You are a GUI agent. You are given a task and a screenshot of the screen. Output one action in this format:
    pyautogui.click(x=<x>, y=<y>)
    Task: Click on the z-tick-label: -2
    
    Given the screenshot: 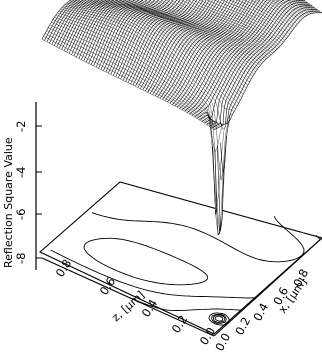 What is the action you would take?
    pyautogui.click(x=21, y=126)
    